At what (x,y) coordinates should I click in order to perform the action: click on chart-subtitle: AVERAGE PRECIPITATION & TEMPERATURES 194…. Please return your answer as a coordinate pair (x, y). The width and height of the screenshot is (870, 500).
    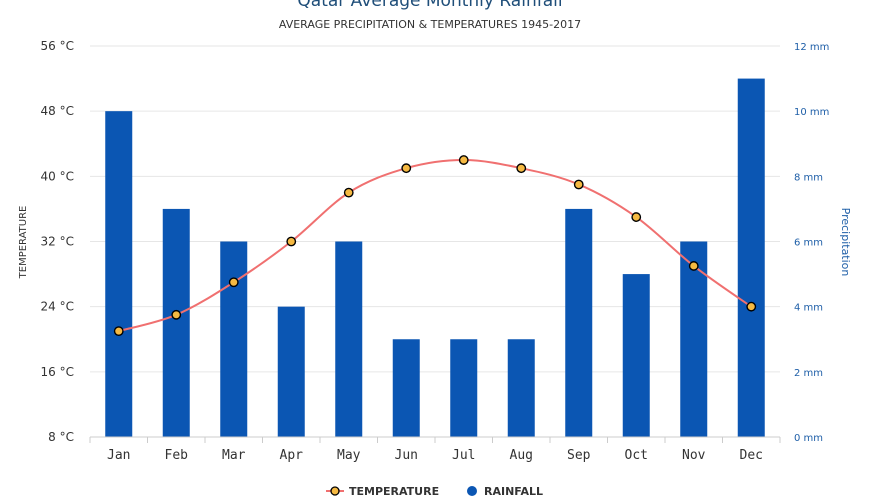
    Looking at the image, I should click on (430, 24).